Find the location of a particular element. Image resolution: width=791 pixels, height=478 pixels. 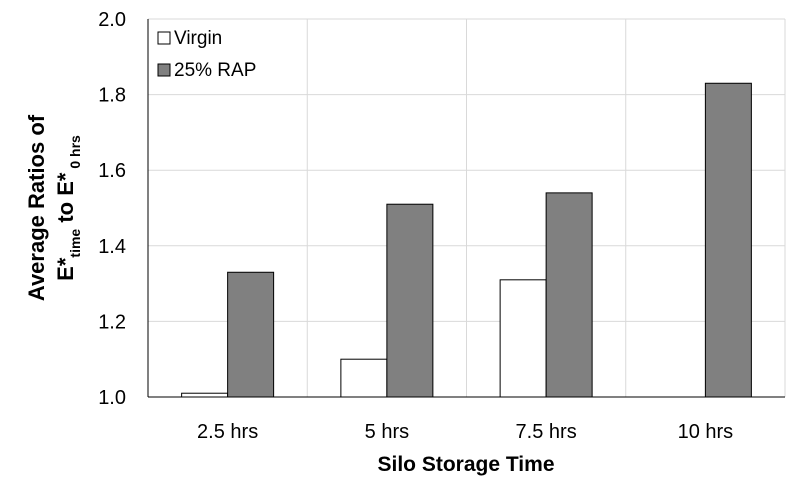

x-tick-labels: 2.5 hrs 5 hrs 7.5 hrs 10 hrs is located at coordinates (465, 432).